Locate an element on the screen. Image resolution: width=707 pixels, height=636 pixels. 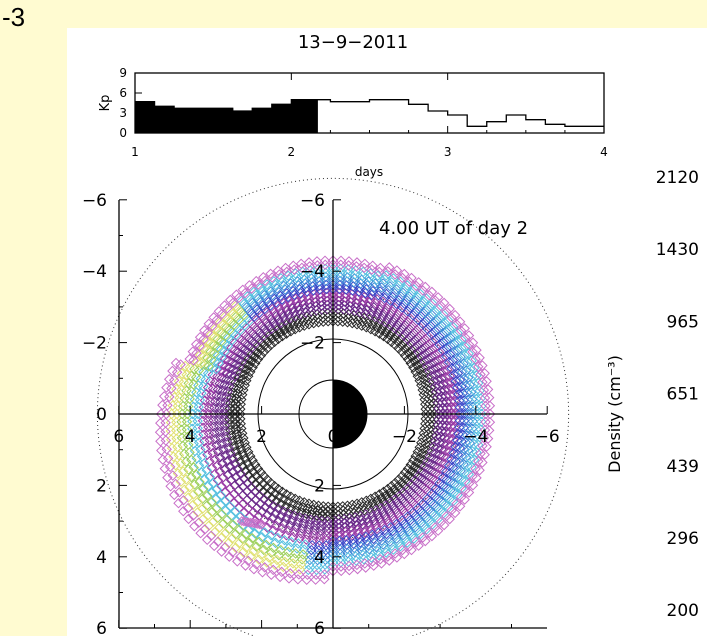
y-tick-label-left: −2 is located at coordinates (94, 344).